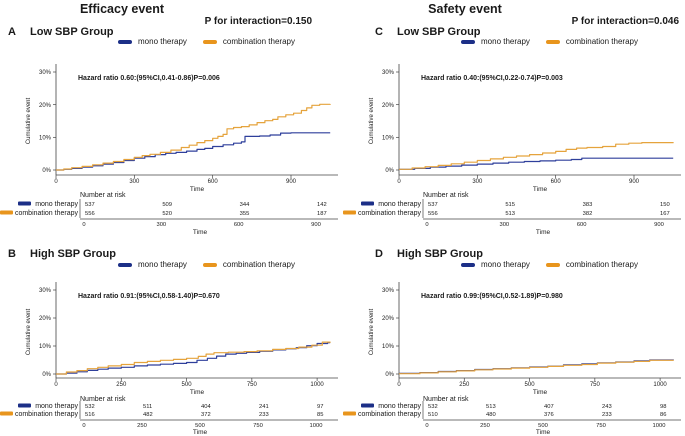  Describe the element at coordinates (663, 415) in the screenshot. I see `risk-count: 86` at that location.